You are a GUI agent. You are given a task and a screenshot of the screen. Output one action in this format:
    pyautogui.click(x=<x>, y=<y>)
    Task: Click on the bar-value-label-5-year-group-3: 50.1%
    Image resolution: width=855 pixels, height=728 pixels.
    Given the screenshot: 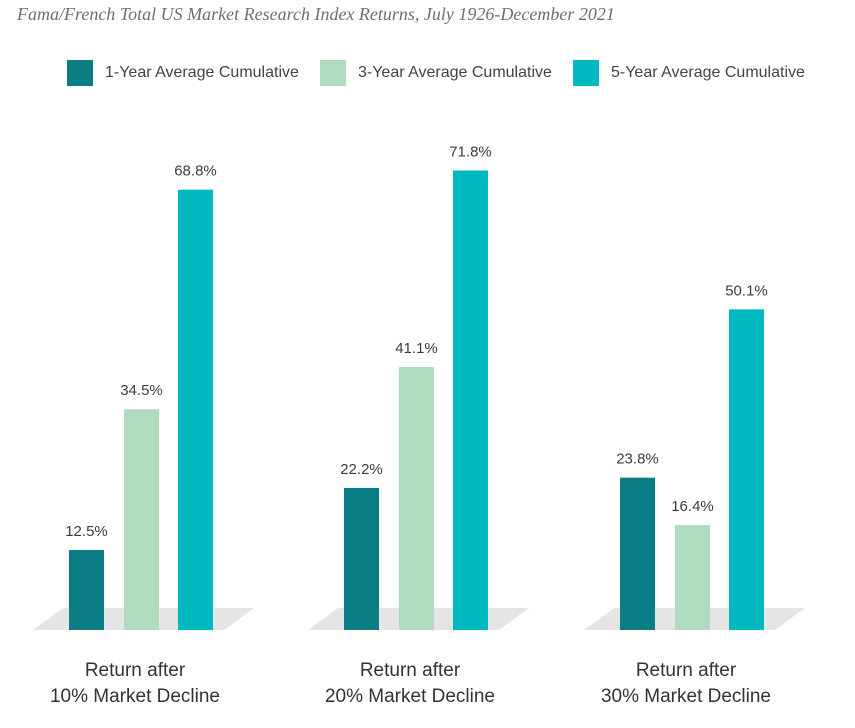 What is the action you would take?
    pyautogui.click(x=746, y=290)
    